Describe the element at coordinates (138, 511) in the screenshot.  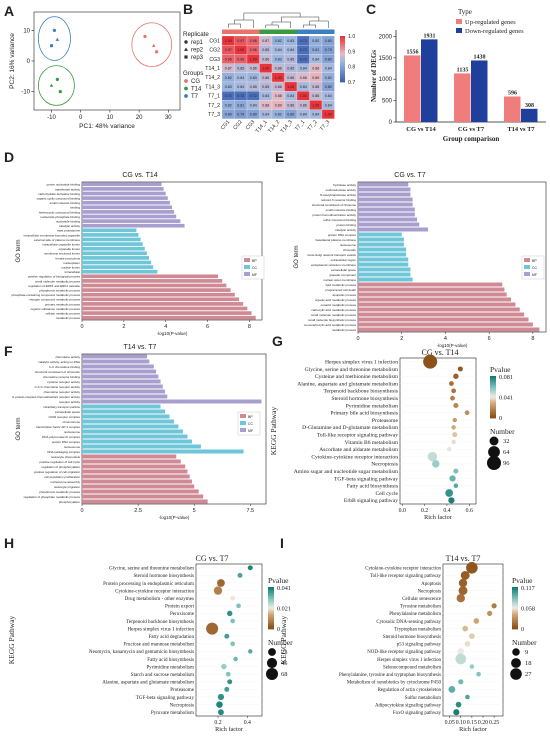
I see `x-tick-label: 2.5` at that location.